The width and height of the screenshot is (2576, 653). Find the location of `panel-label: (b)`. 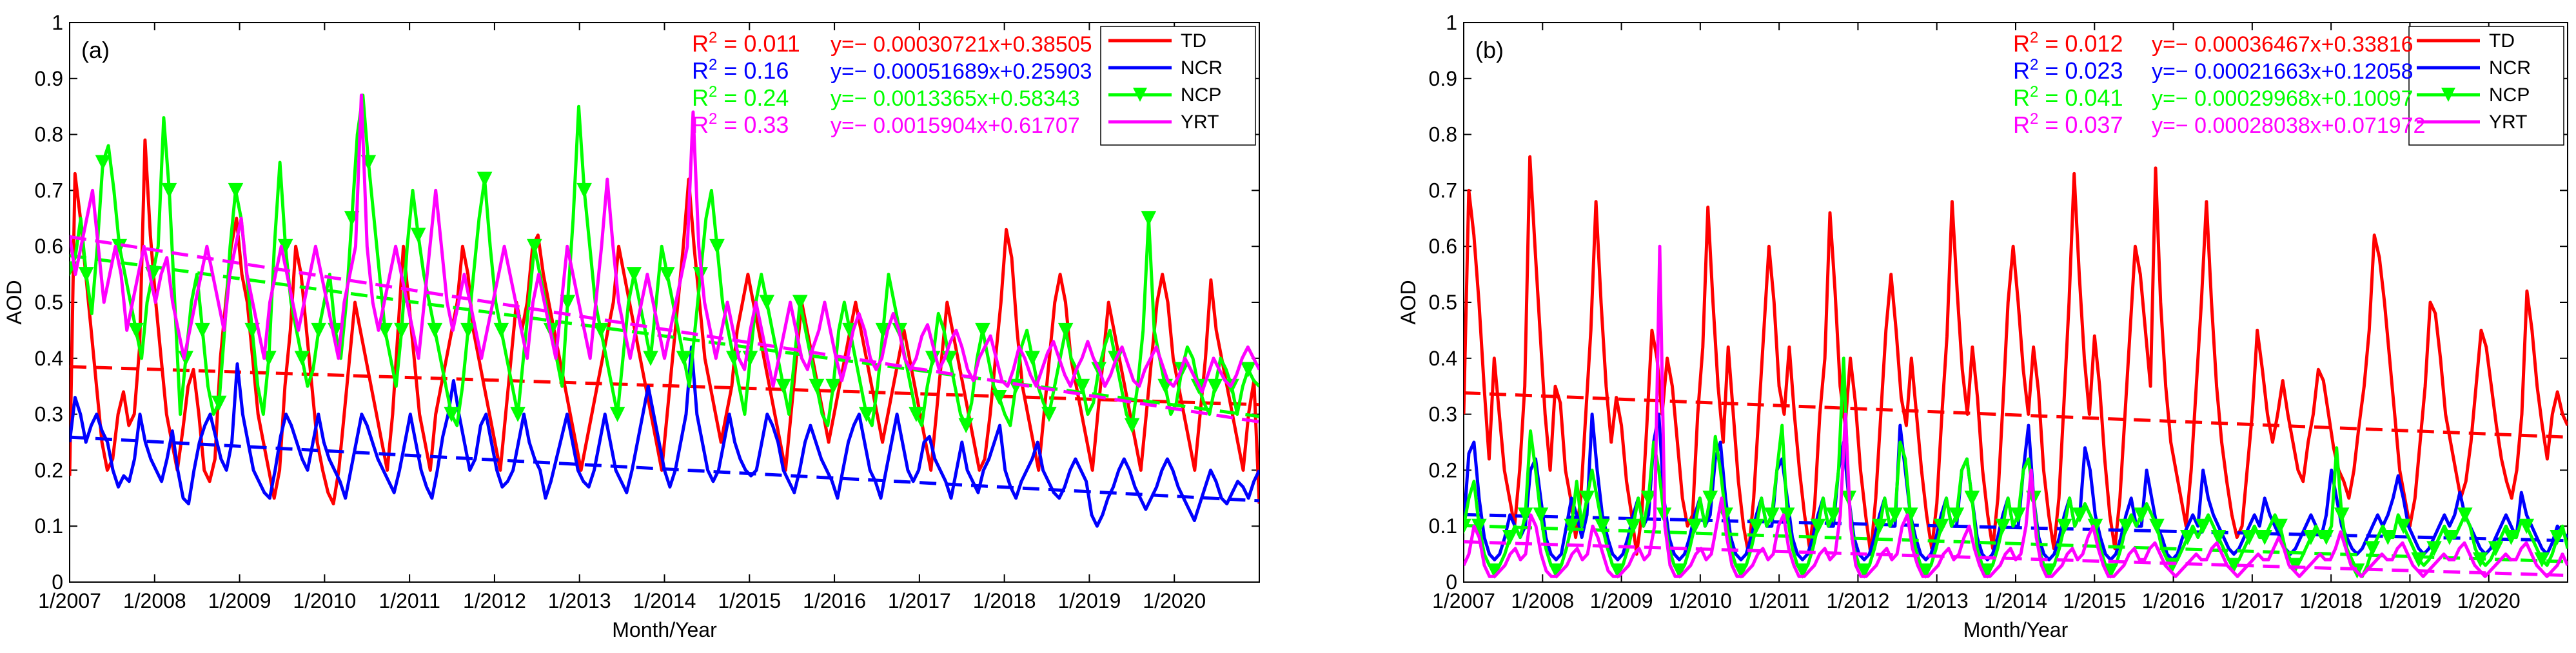

panel-label: (b) is located at coordinates (1489, 50).